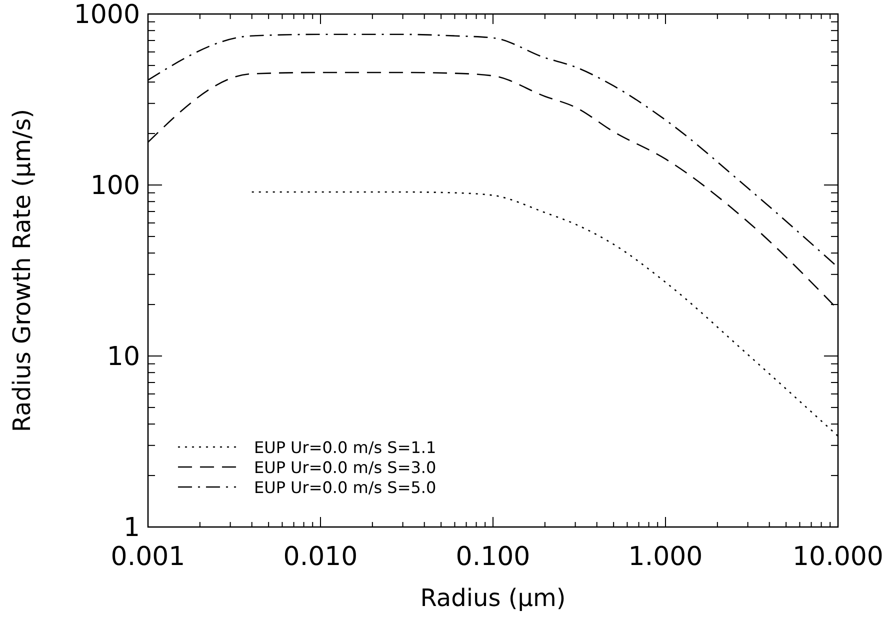 The height and width of the screenshot is (618, 890). I want to click on y-axis-title: Radius Growth Rate (μm/s), so click(22, 270).